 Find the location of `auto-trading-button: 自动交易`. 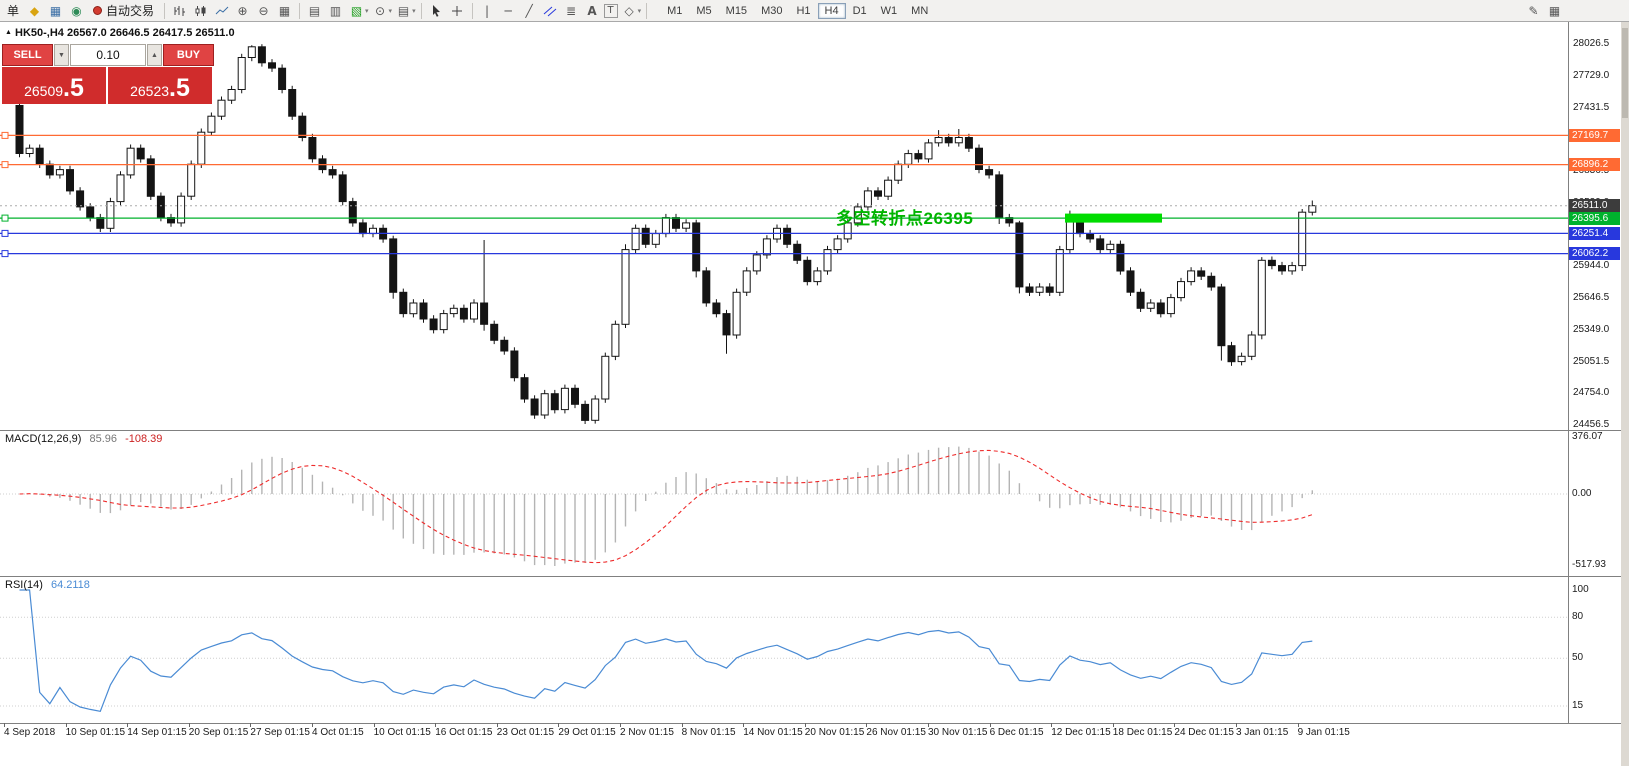

auto-trading-button: 自动交易 is located at coordinates (123, 11).